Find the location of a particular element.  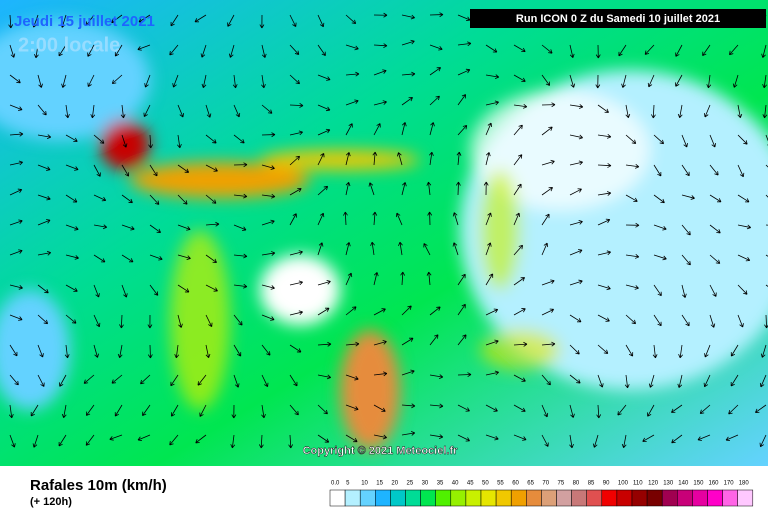

legend-label: 50 is located at coordinates (485, 484).